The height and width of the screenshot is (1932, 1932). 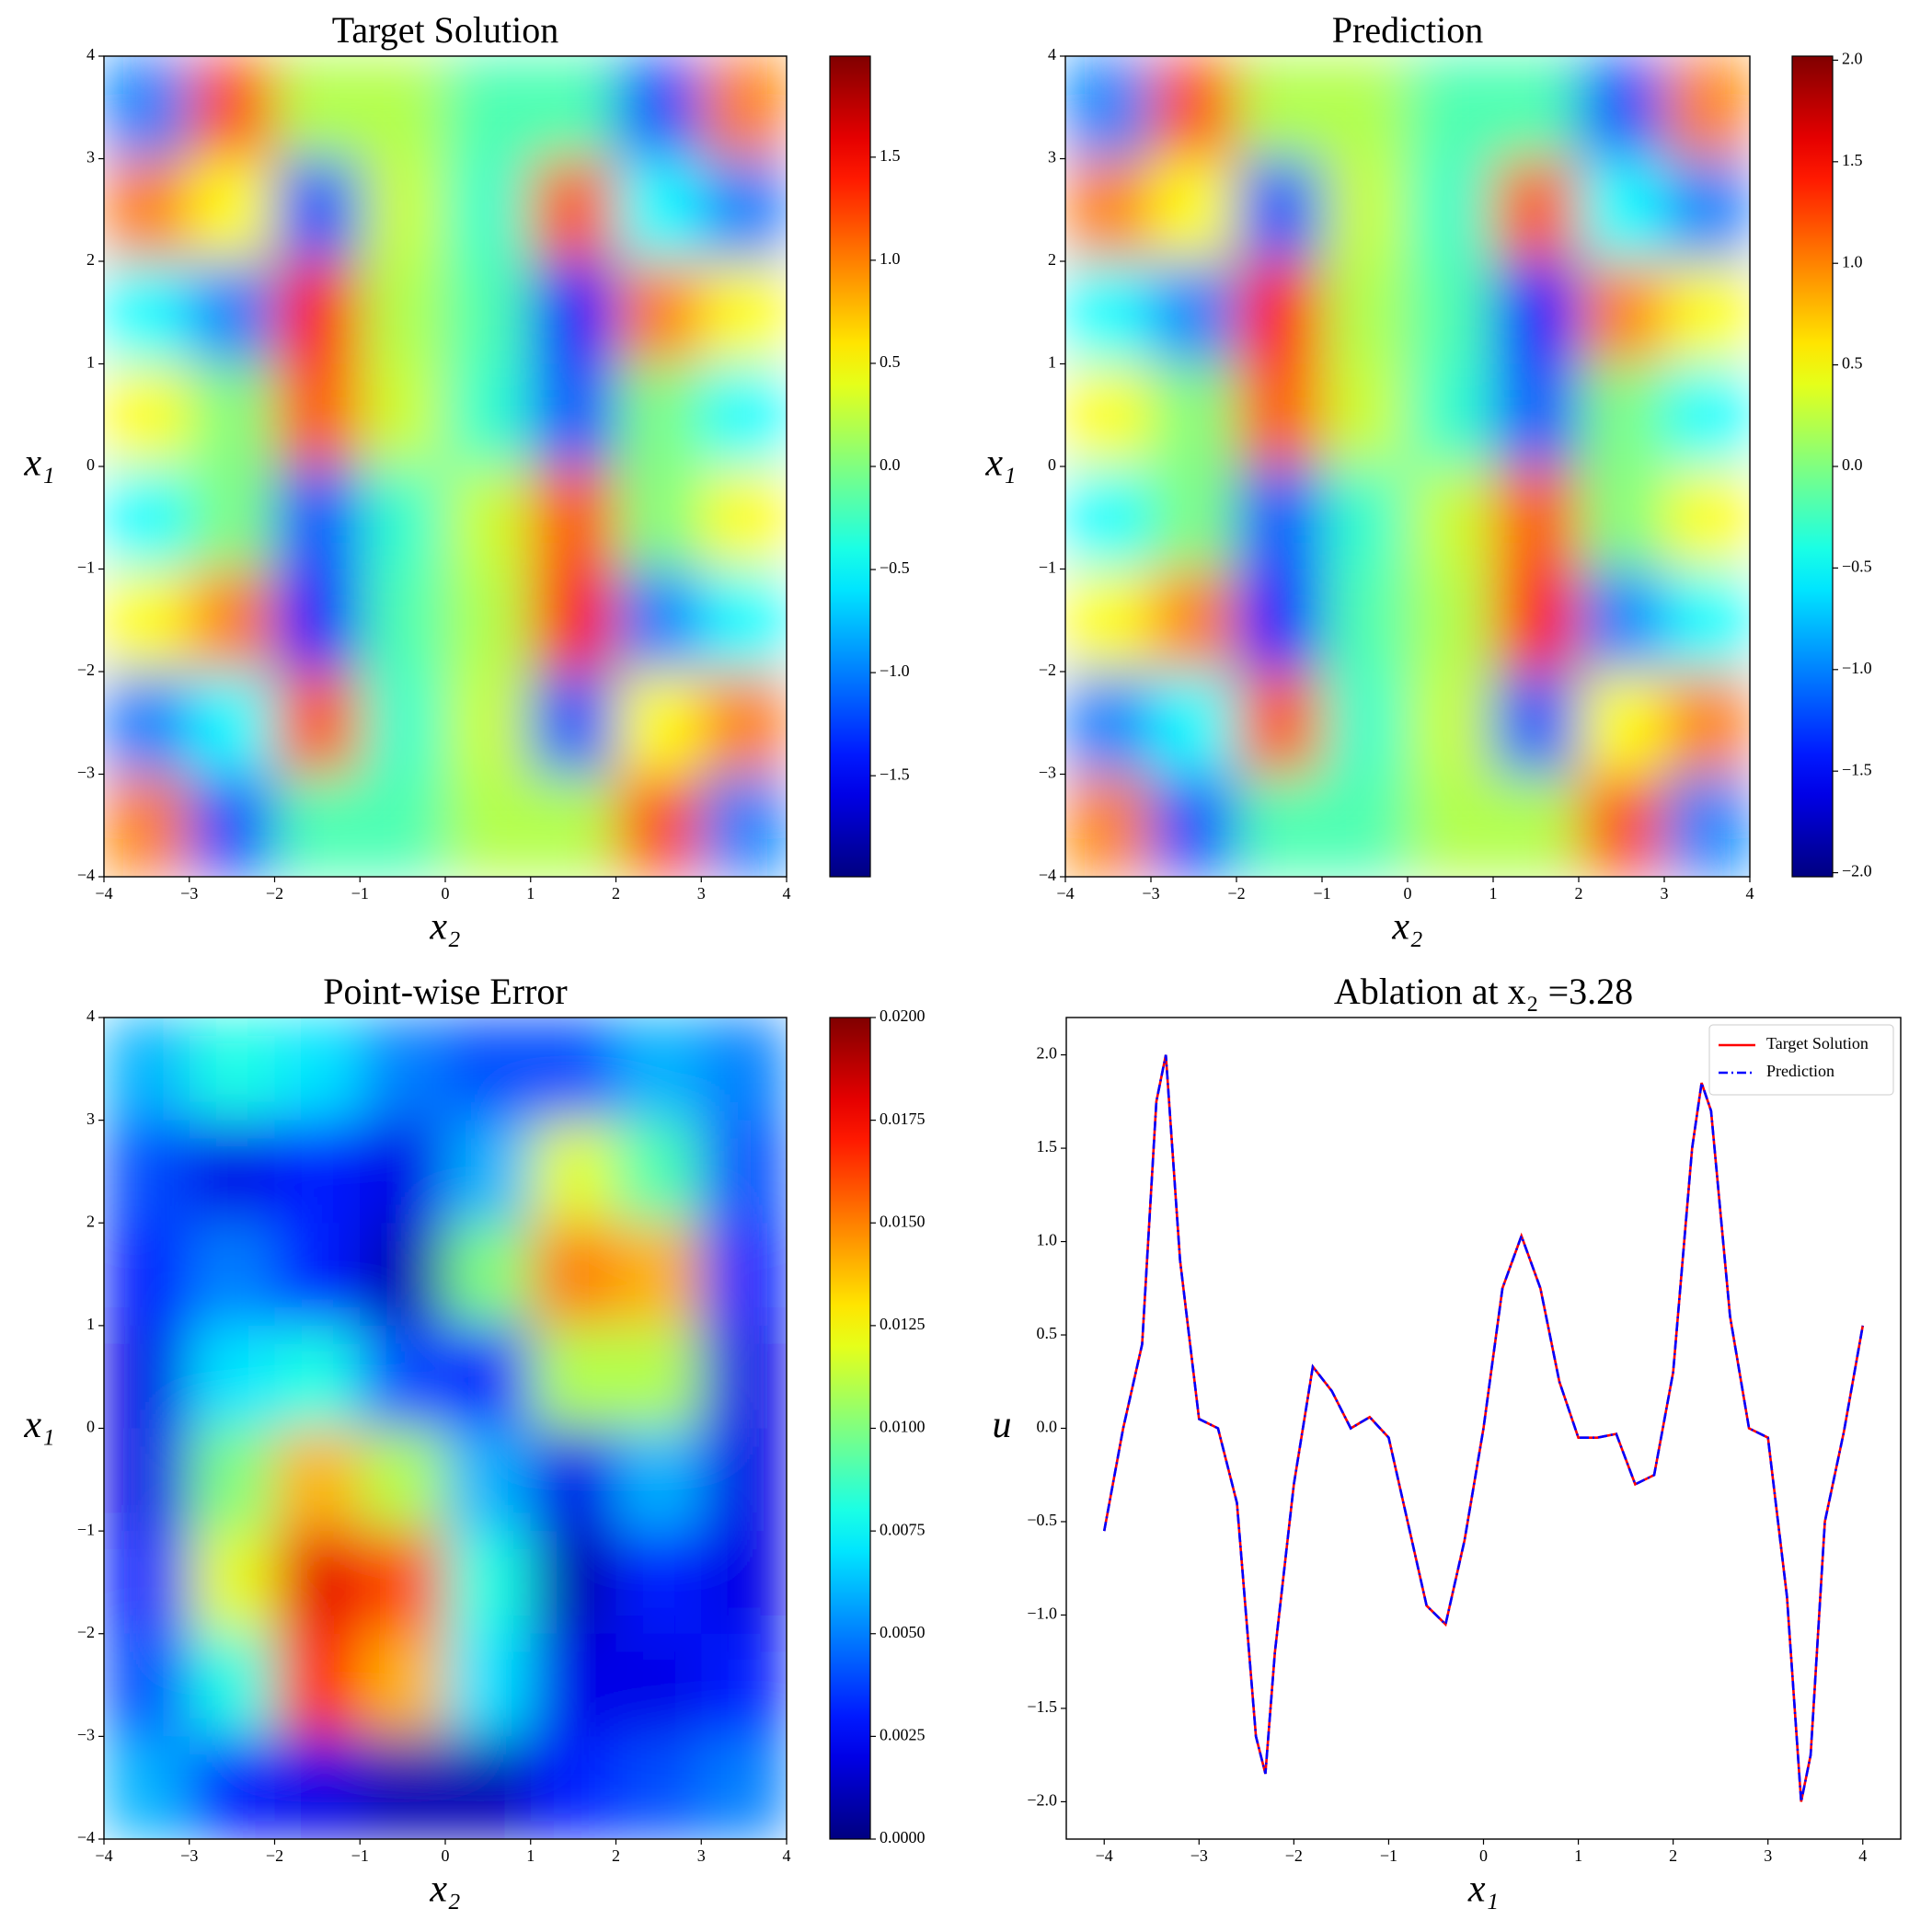 What do you see at coordinates (1800, 1071) in the screenshot?
I see `legend-label: Prediction` at bounding box center [1800, 1071].